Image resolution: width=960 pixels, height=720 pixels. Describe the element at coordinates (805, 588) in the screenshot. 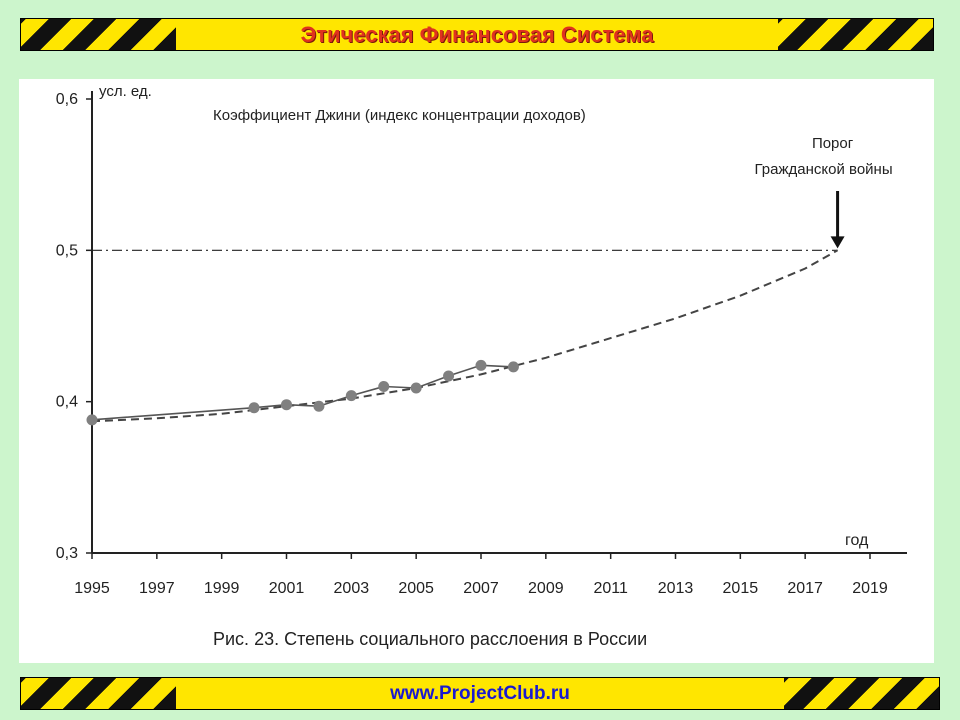

I see `x-tick-label: 2017` at that location.